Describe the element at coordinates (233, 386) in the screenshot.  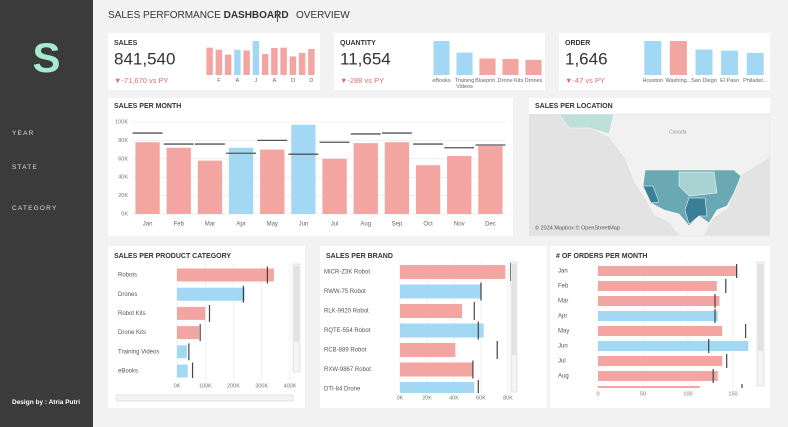
I see `x-tick-label: 200K` at that location.